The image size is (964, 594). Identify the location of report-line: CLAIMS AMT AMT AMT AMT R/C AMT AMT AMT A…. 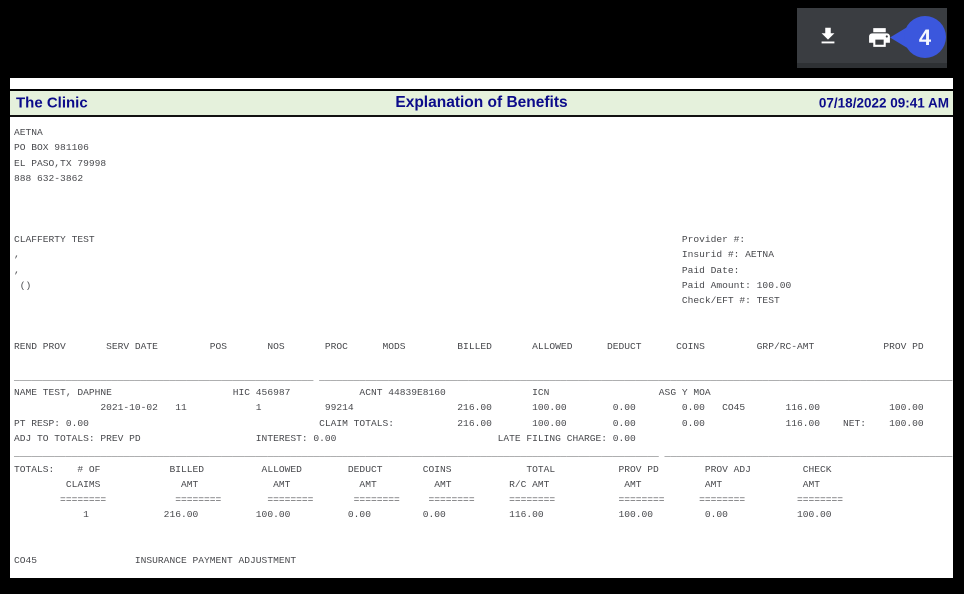
(417, 484).